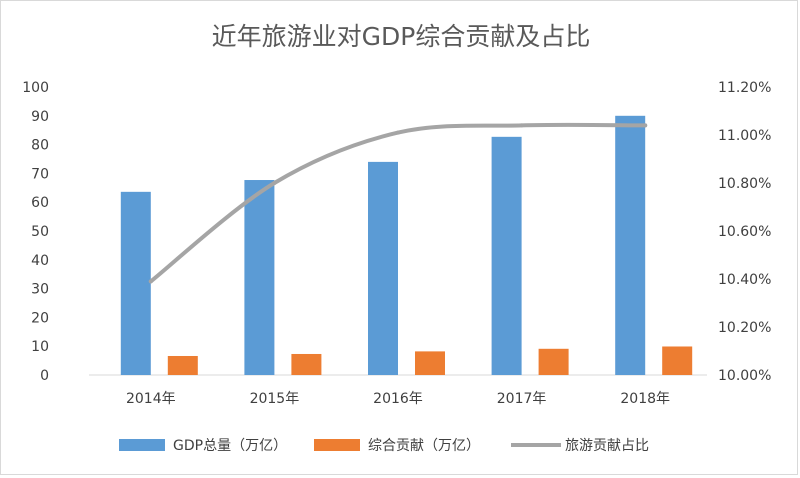  Describe the element at coordinates (645, 399) in the screenshot. I see `x-tick-label: 2018年` at that location.